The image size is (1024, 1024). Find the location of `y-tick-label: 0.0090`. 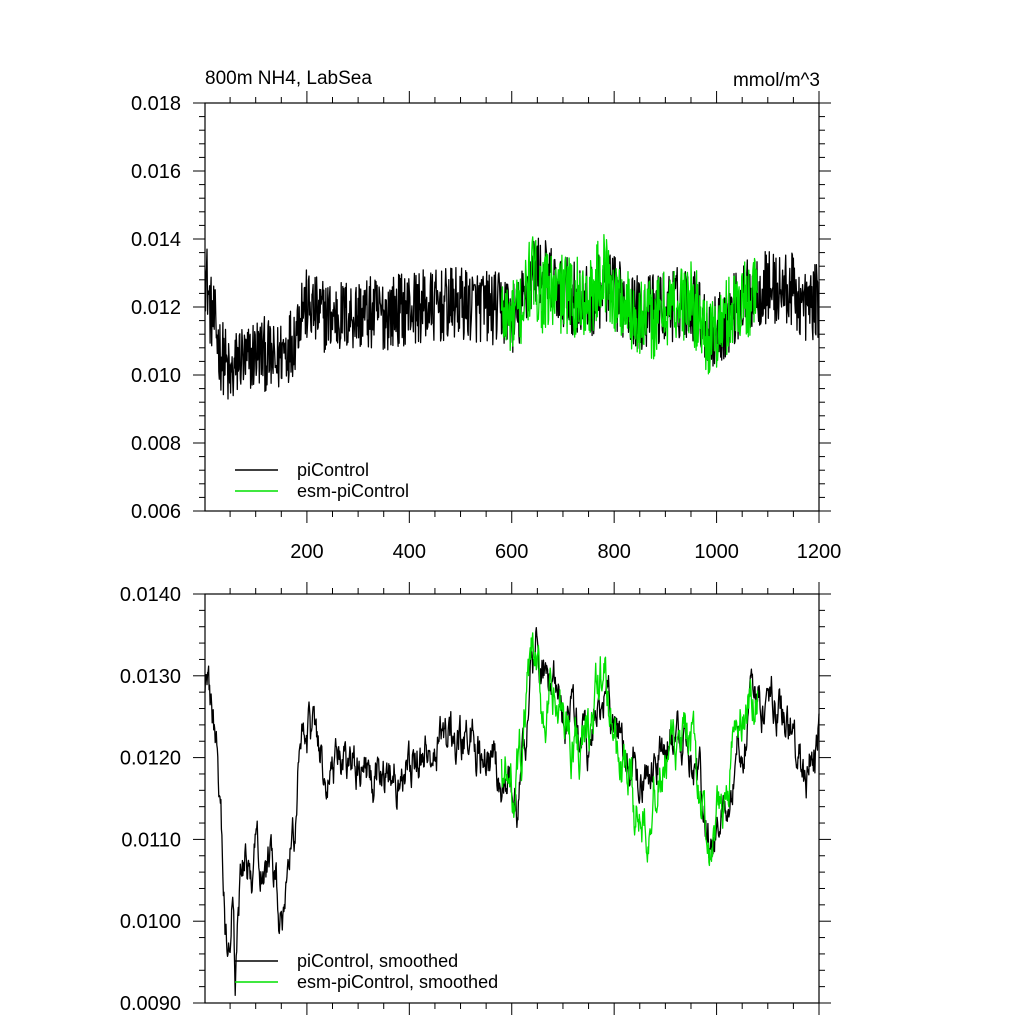

y-tick-label: 0.0090 is located at coordinates (150, 1004).